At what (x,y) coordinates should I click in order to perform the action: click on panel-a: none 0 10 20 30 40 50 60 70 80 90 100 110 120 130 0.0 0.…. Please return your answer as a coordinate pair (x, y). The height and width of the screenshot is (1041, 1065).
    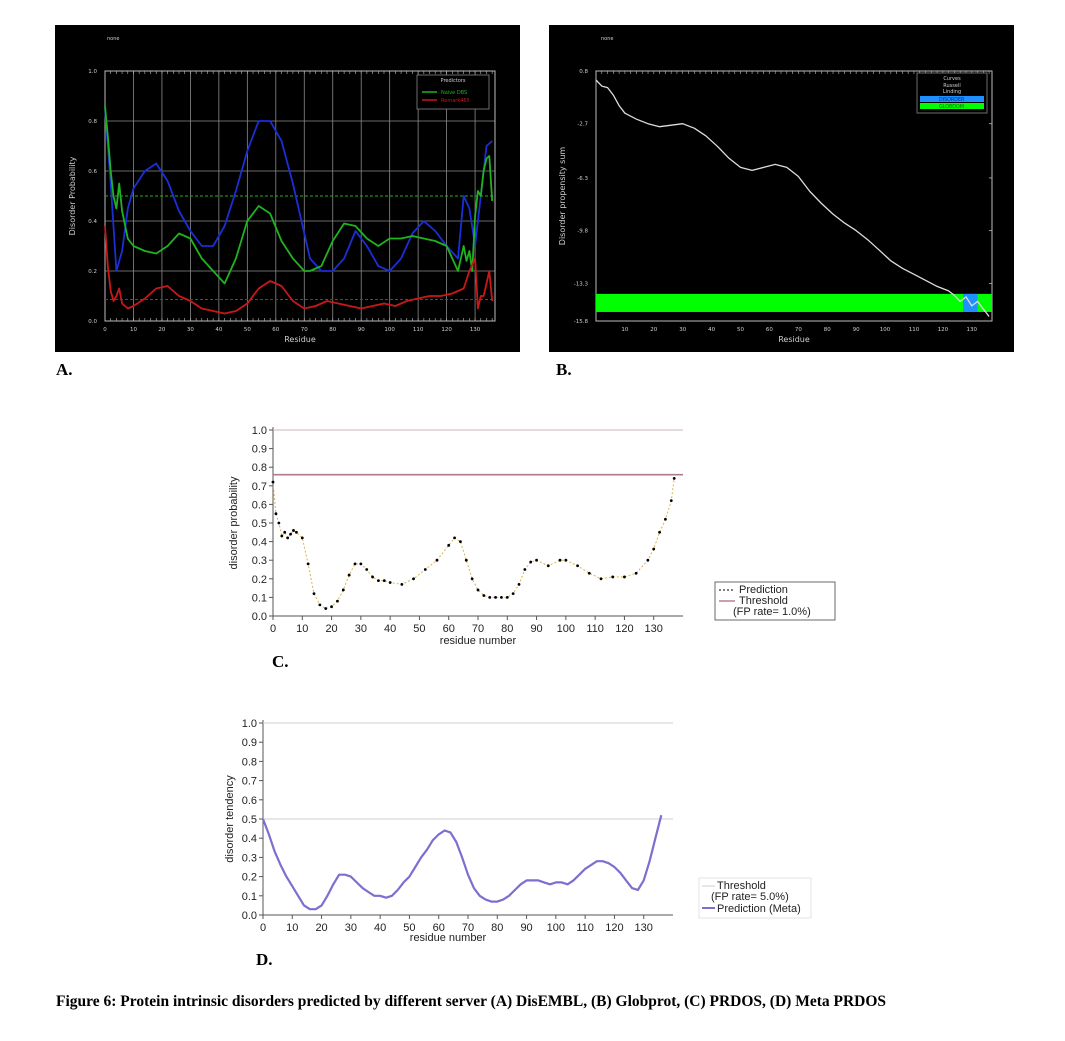
    Looking at the image, I should click on (287, 188).